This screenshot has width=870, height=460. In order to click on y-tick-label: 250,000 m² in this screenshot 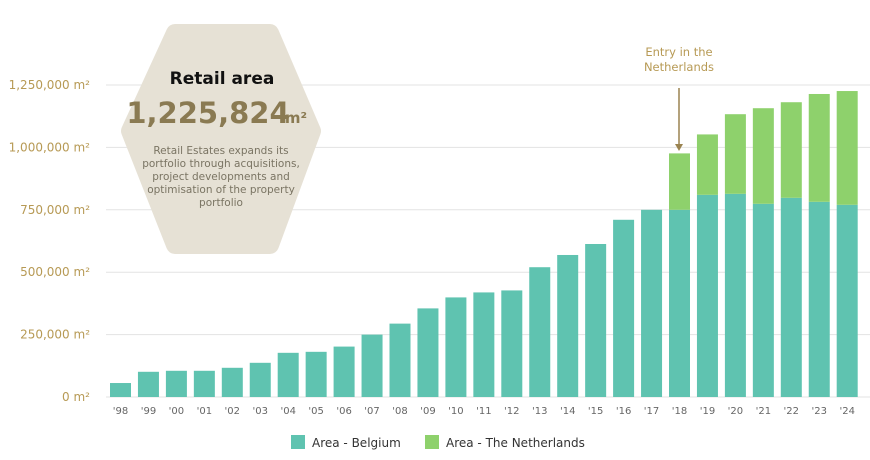, I will do `click(55, 335)`.